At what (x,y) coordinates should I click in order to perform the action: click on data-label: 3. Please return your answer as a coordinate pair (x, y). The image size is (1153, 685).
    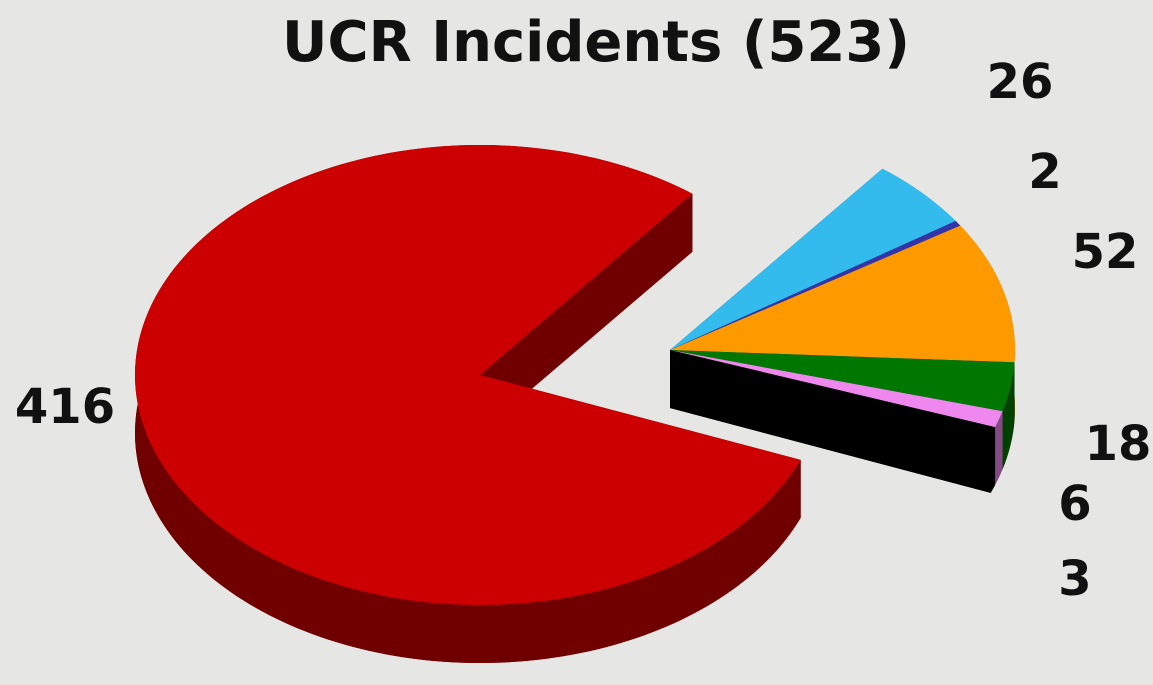
    Looking at the image, I should click on (1074, 579).